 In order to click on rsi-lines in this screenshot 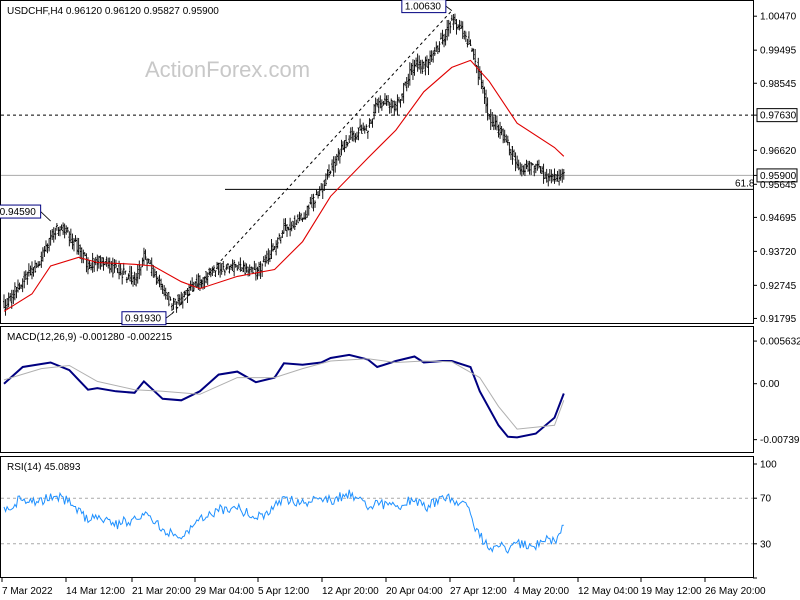, I will do `click(283, 521)`.